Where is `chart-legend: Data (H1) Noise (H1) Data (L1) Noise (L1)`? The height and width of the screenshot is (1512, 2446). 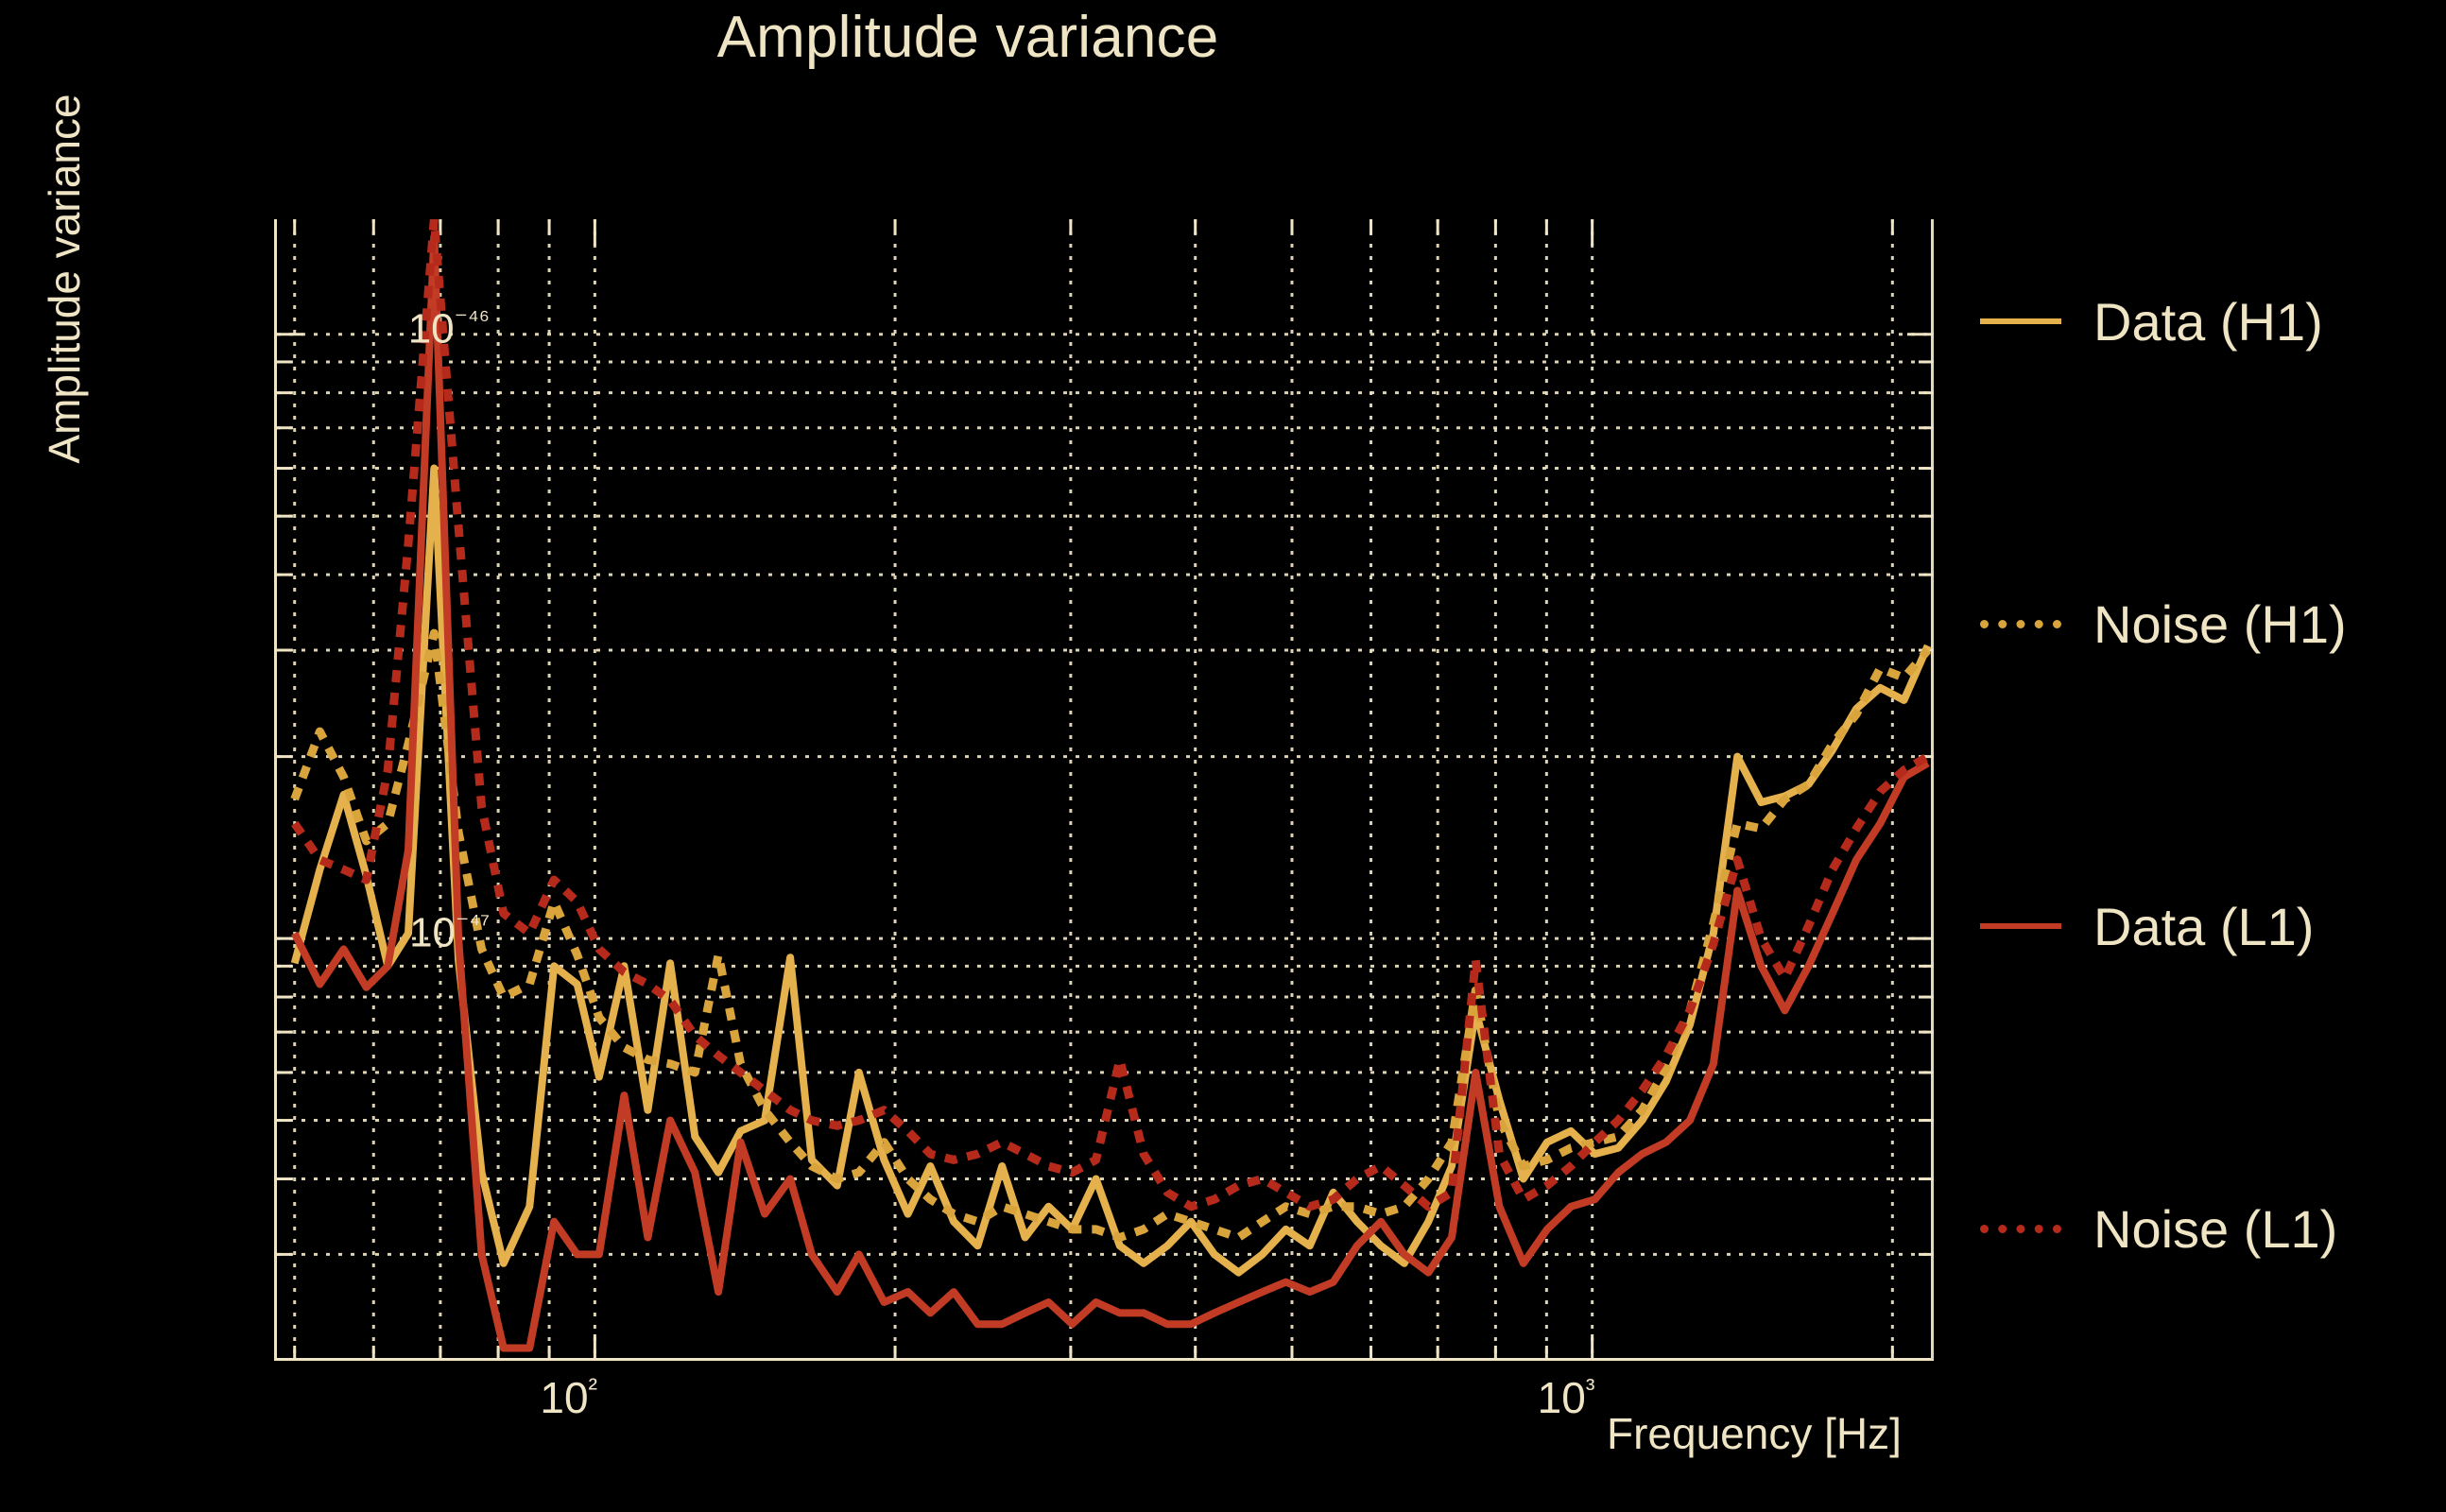 chart-legend: Data (H1) Noise (H1) Data (L1) Noise (L1) is located at coordinates (2202, 775).